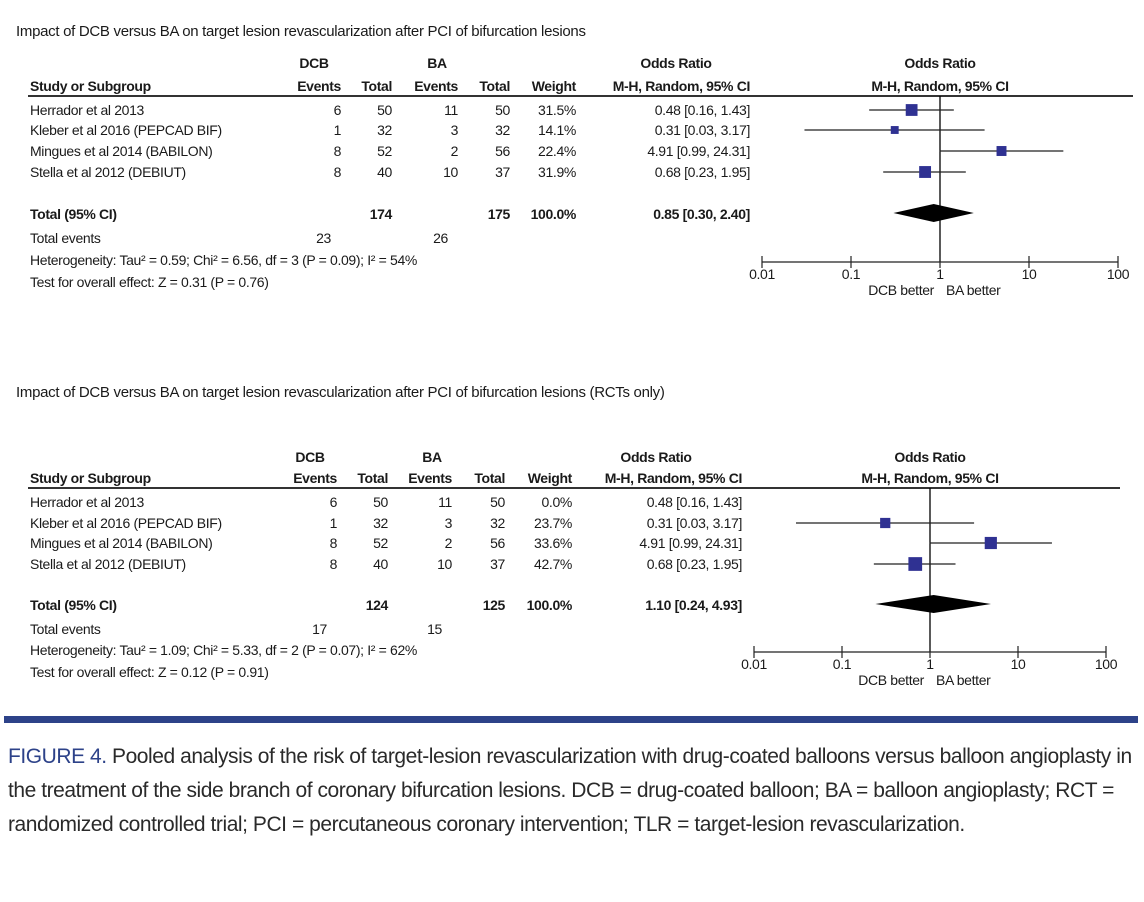 The height and width of the screenshot is (902, 1144). Describe the element at coordinates (499, 214) in the screenshot. I see `total-ba: 175` at that location.